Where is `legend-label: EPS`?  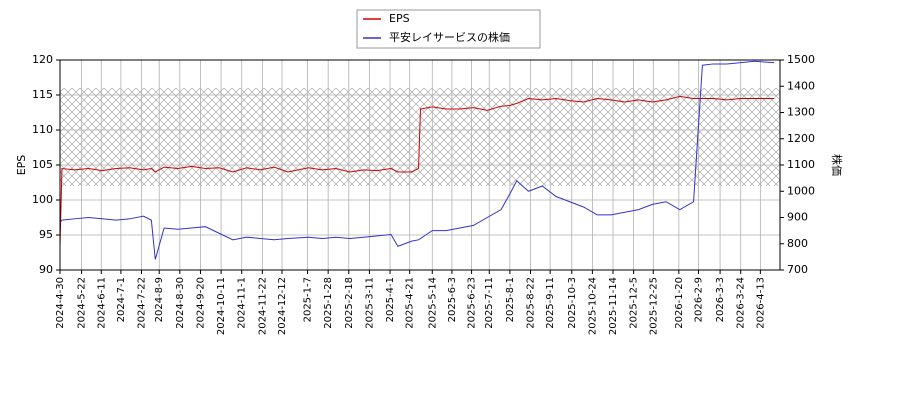 legend-label: EPS is located at coordinates (399, 18).